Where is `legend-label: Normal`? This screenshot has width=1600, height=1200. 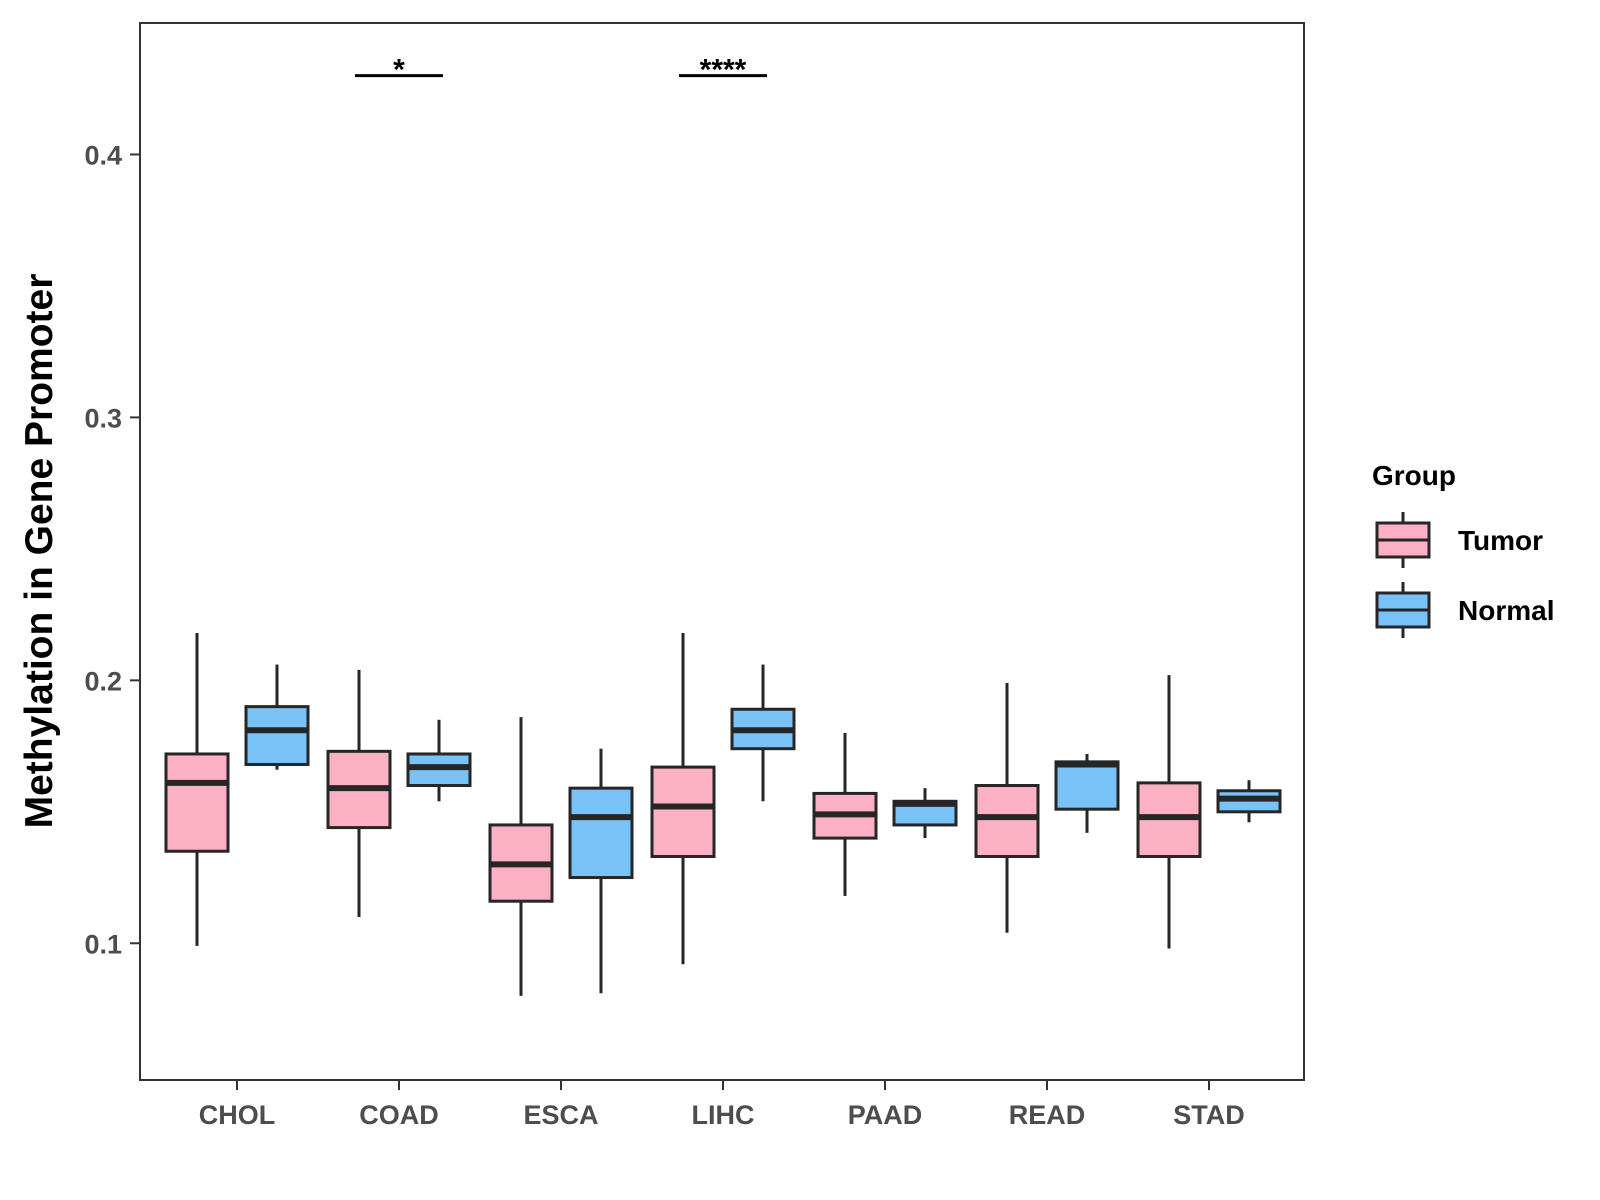
legend-label: Normal is located at coordinates (1506, 610).